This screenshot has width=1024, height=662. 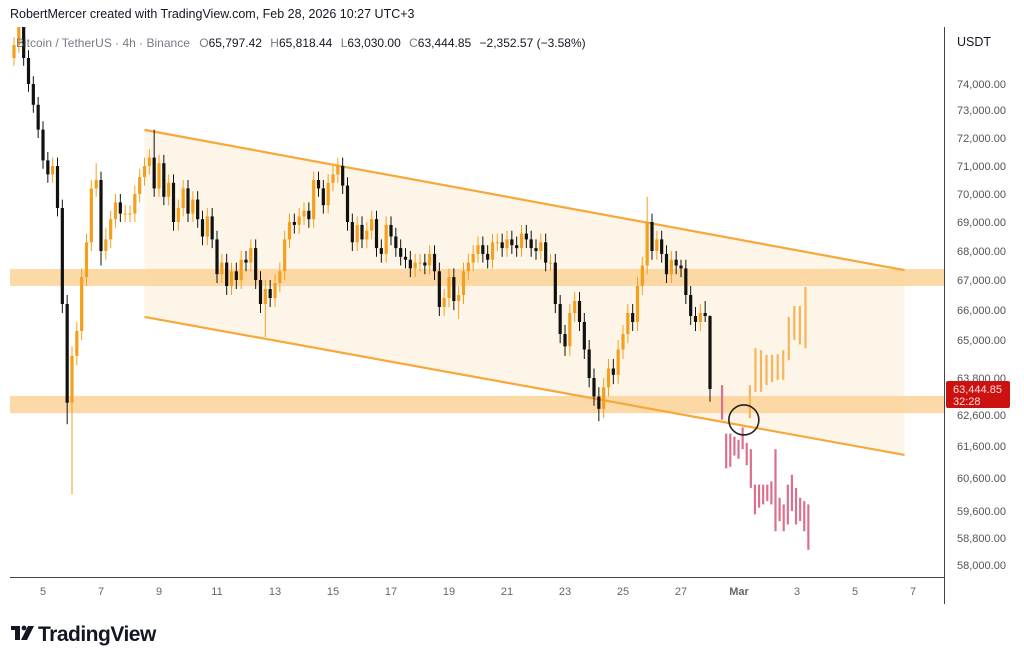 I want to click on time-ticks: 5 7 9 11 13 15 17 19 21 23 25 27 Mar 3 5 7, so click(x=478, y=592).